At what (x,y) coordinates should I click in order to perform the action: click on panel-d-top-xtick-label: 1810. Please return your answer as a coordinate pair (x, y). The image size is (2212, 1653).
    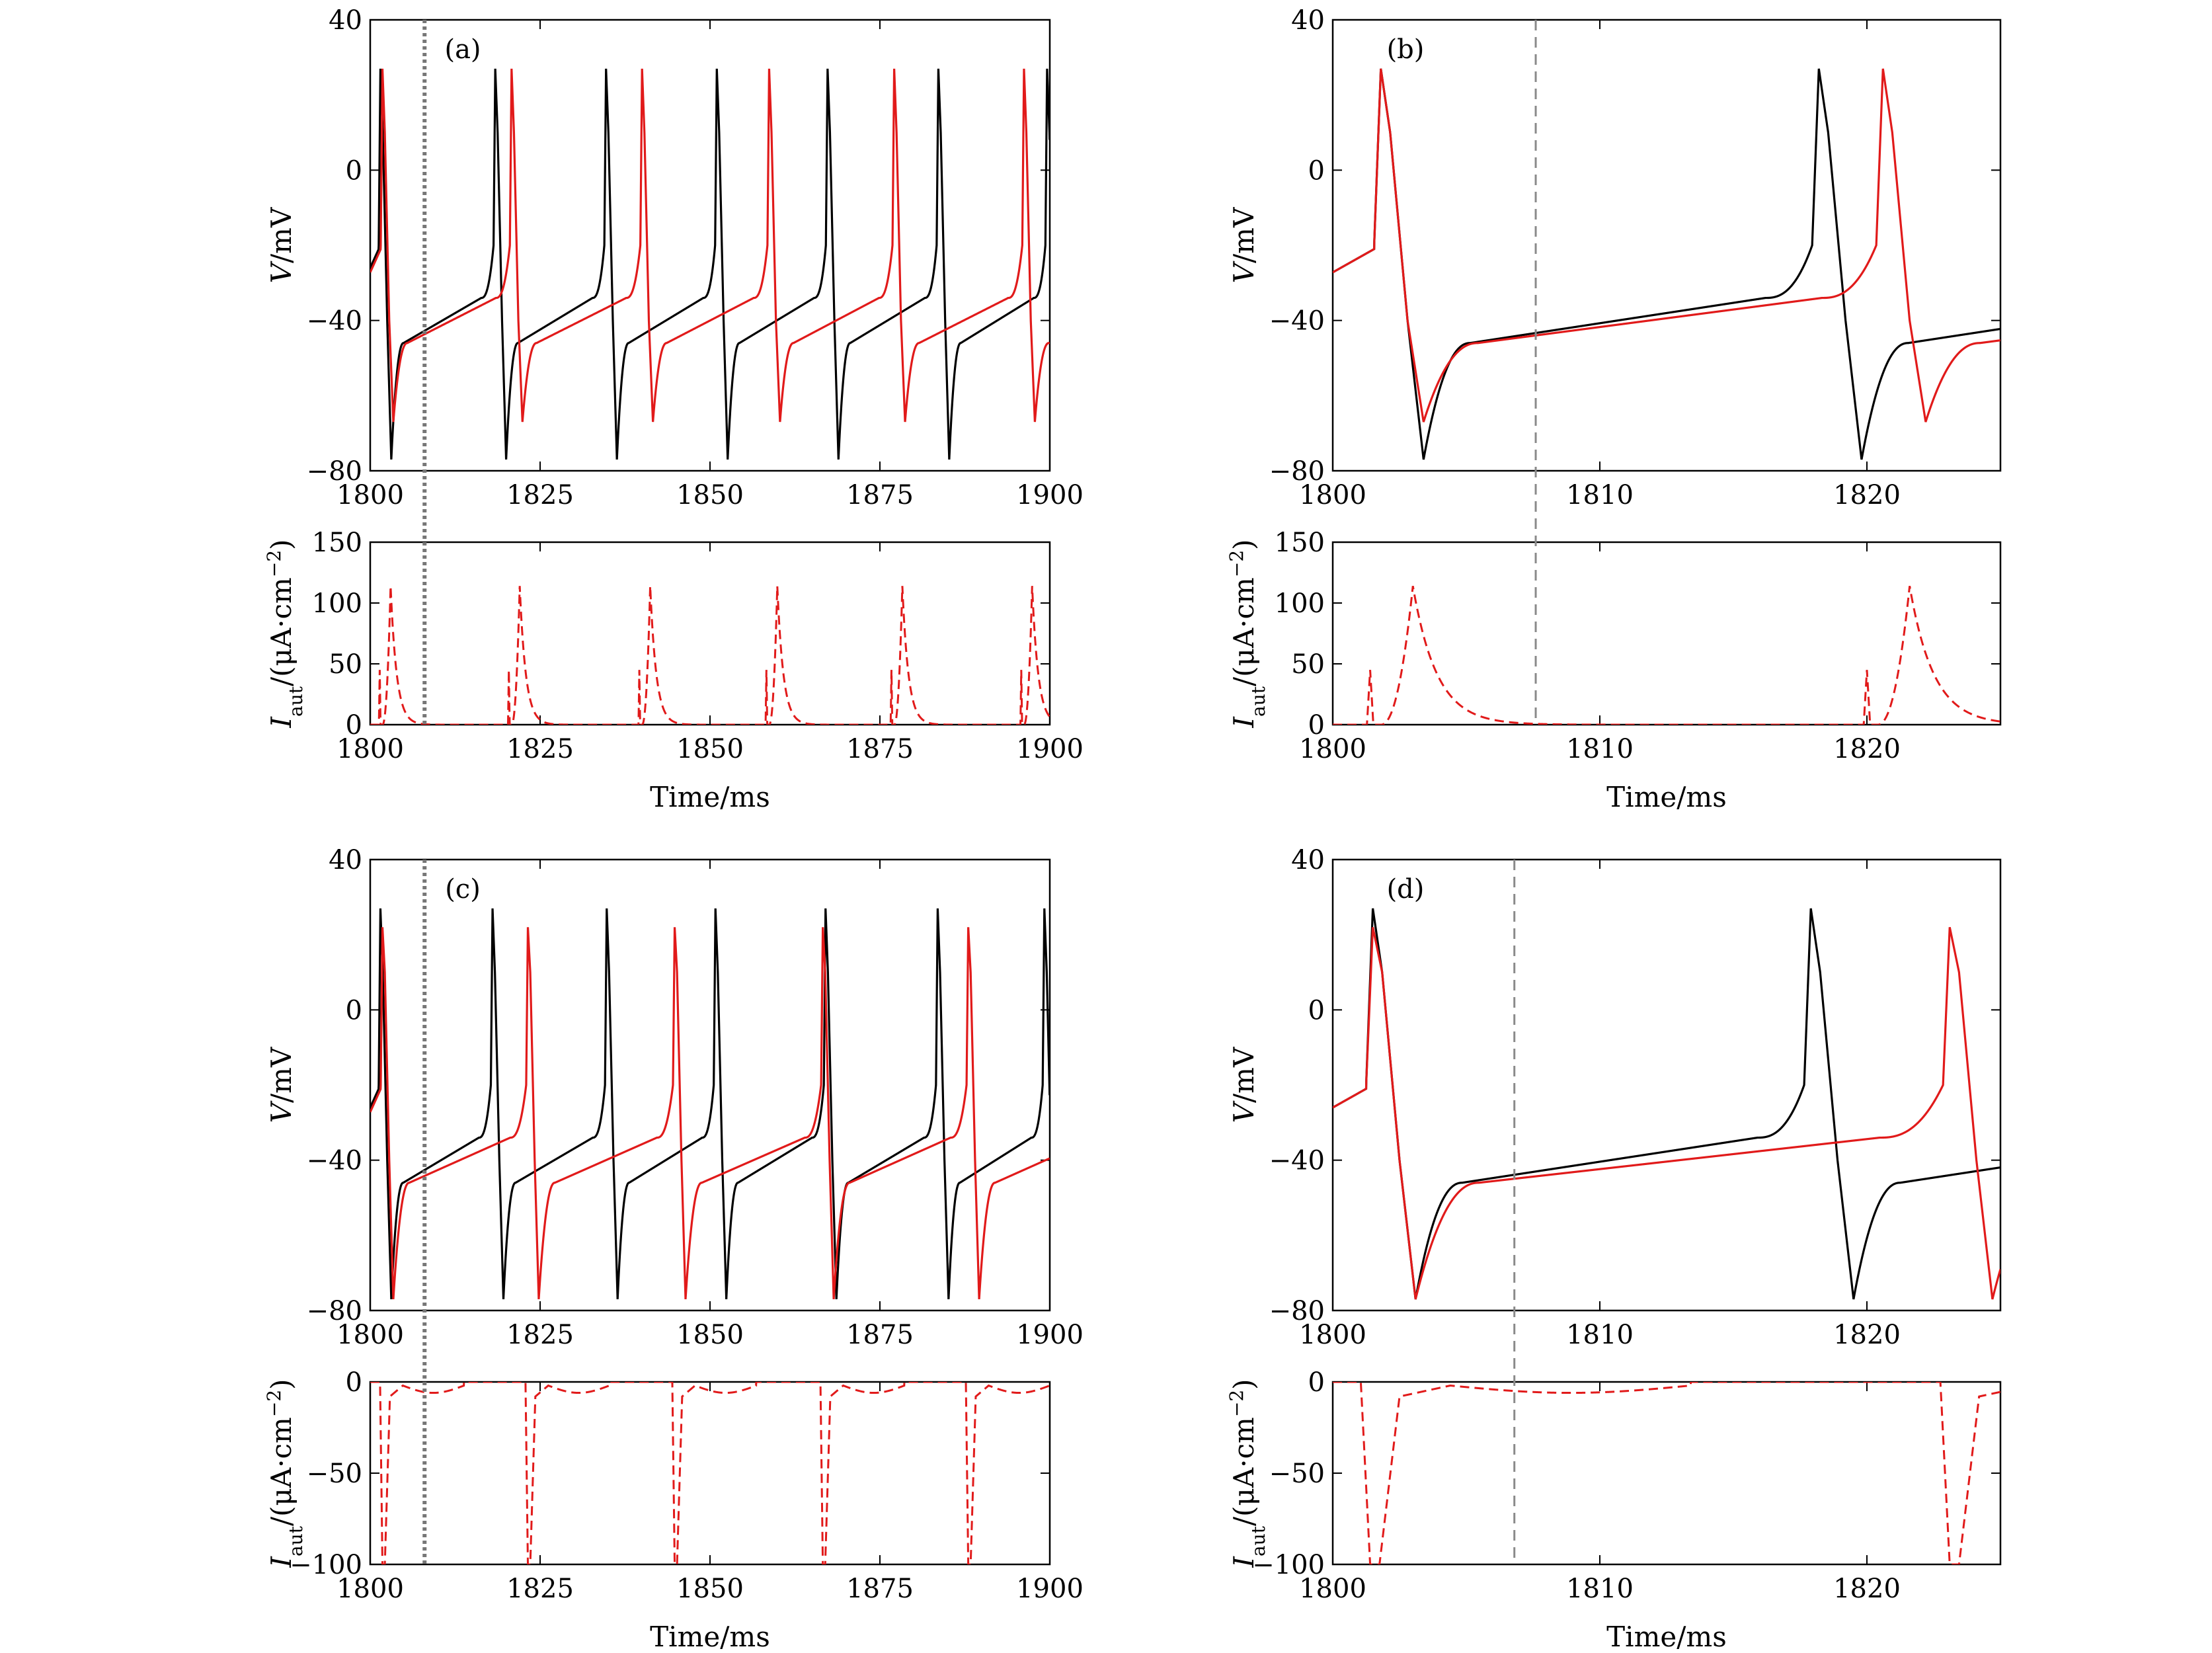
    Looking at the image, I should click on (1600, 1335).